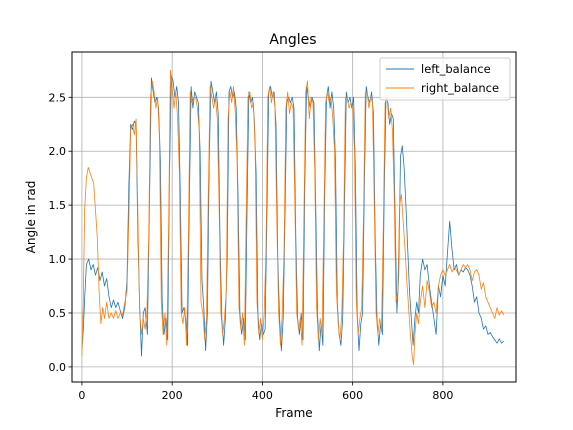  Describe the element at coordinates (31, 217) in the screenshot. I see `y-axis-title: Angle in rad` at that location.